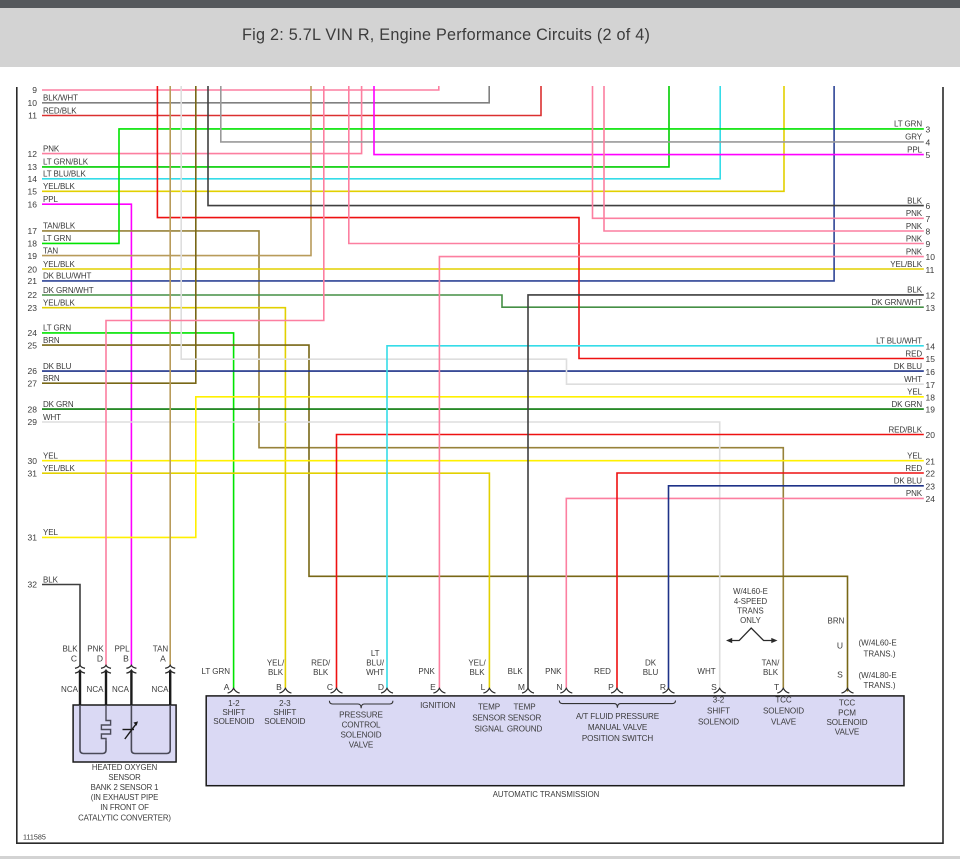 This screenshot has height=859, width=960. What do you see at coordinates (34, 837) in the screenshot?
I see `svg-text: 111585` at bounding box center [34, 837].